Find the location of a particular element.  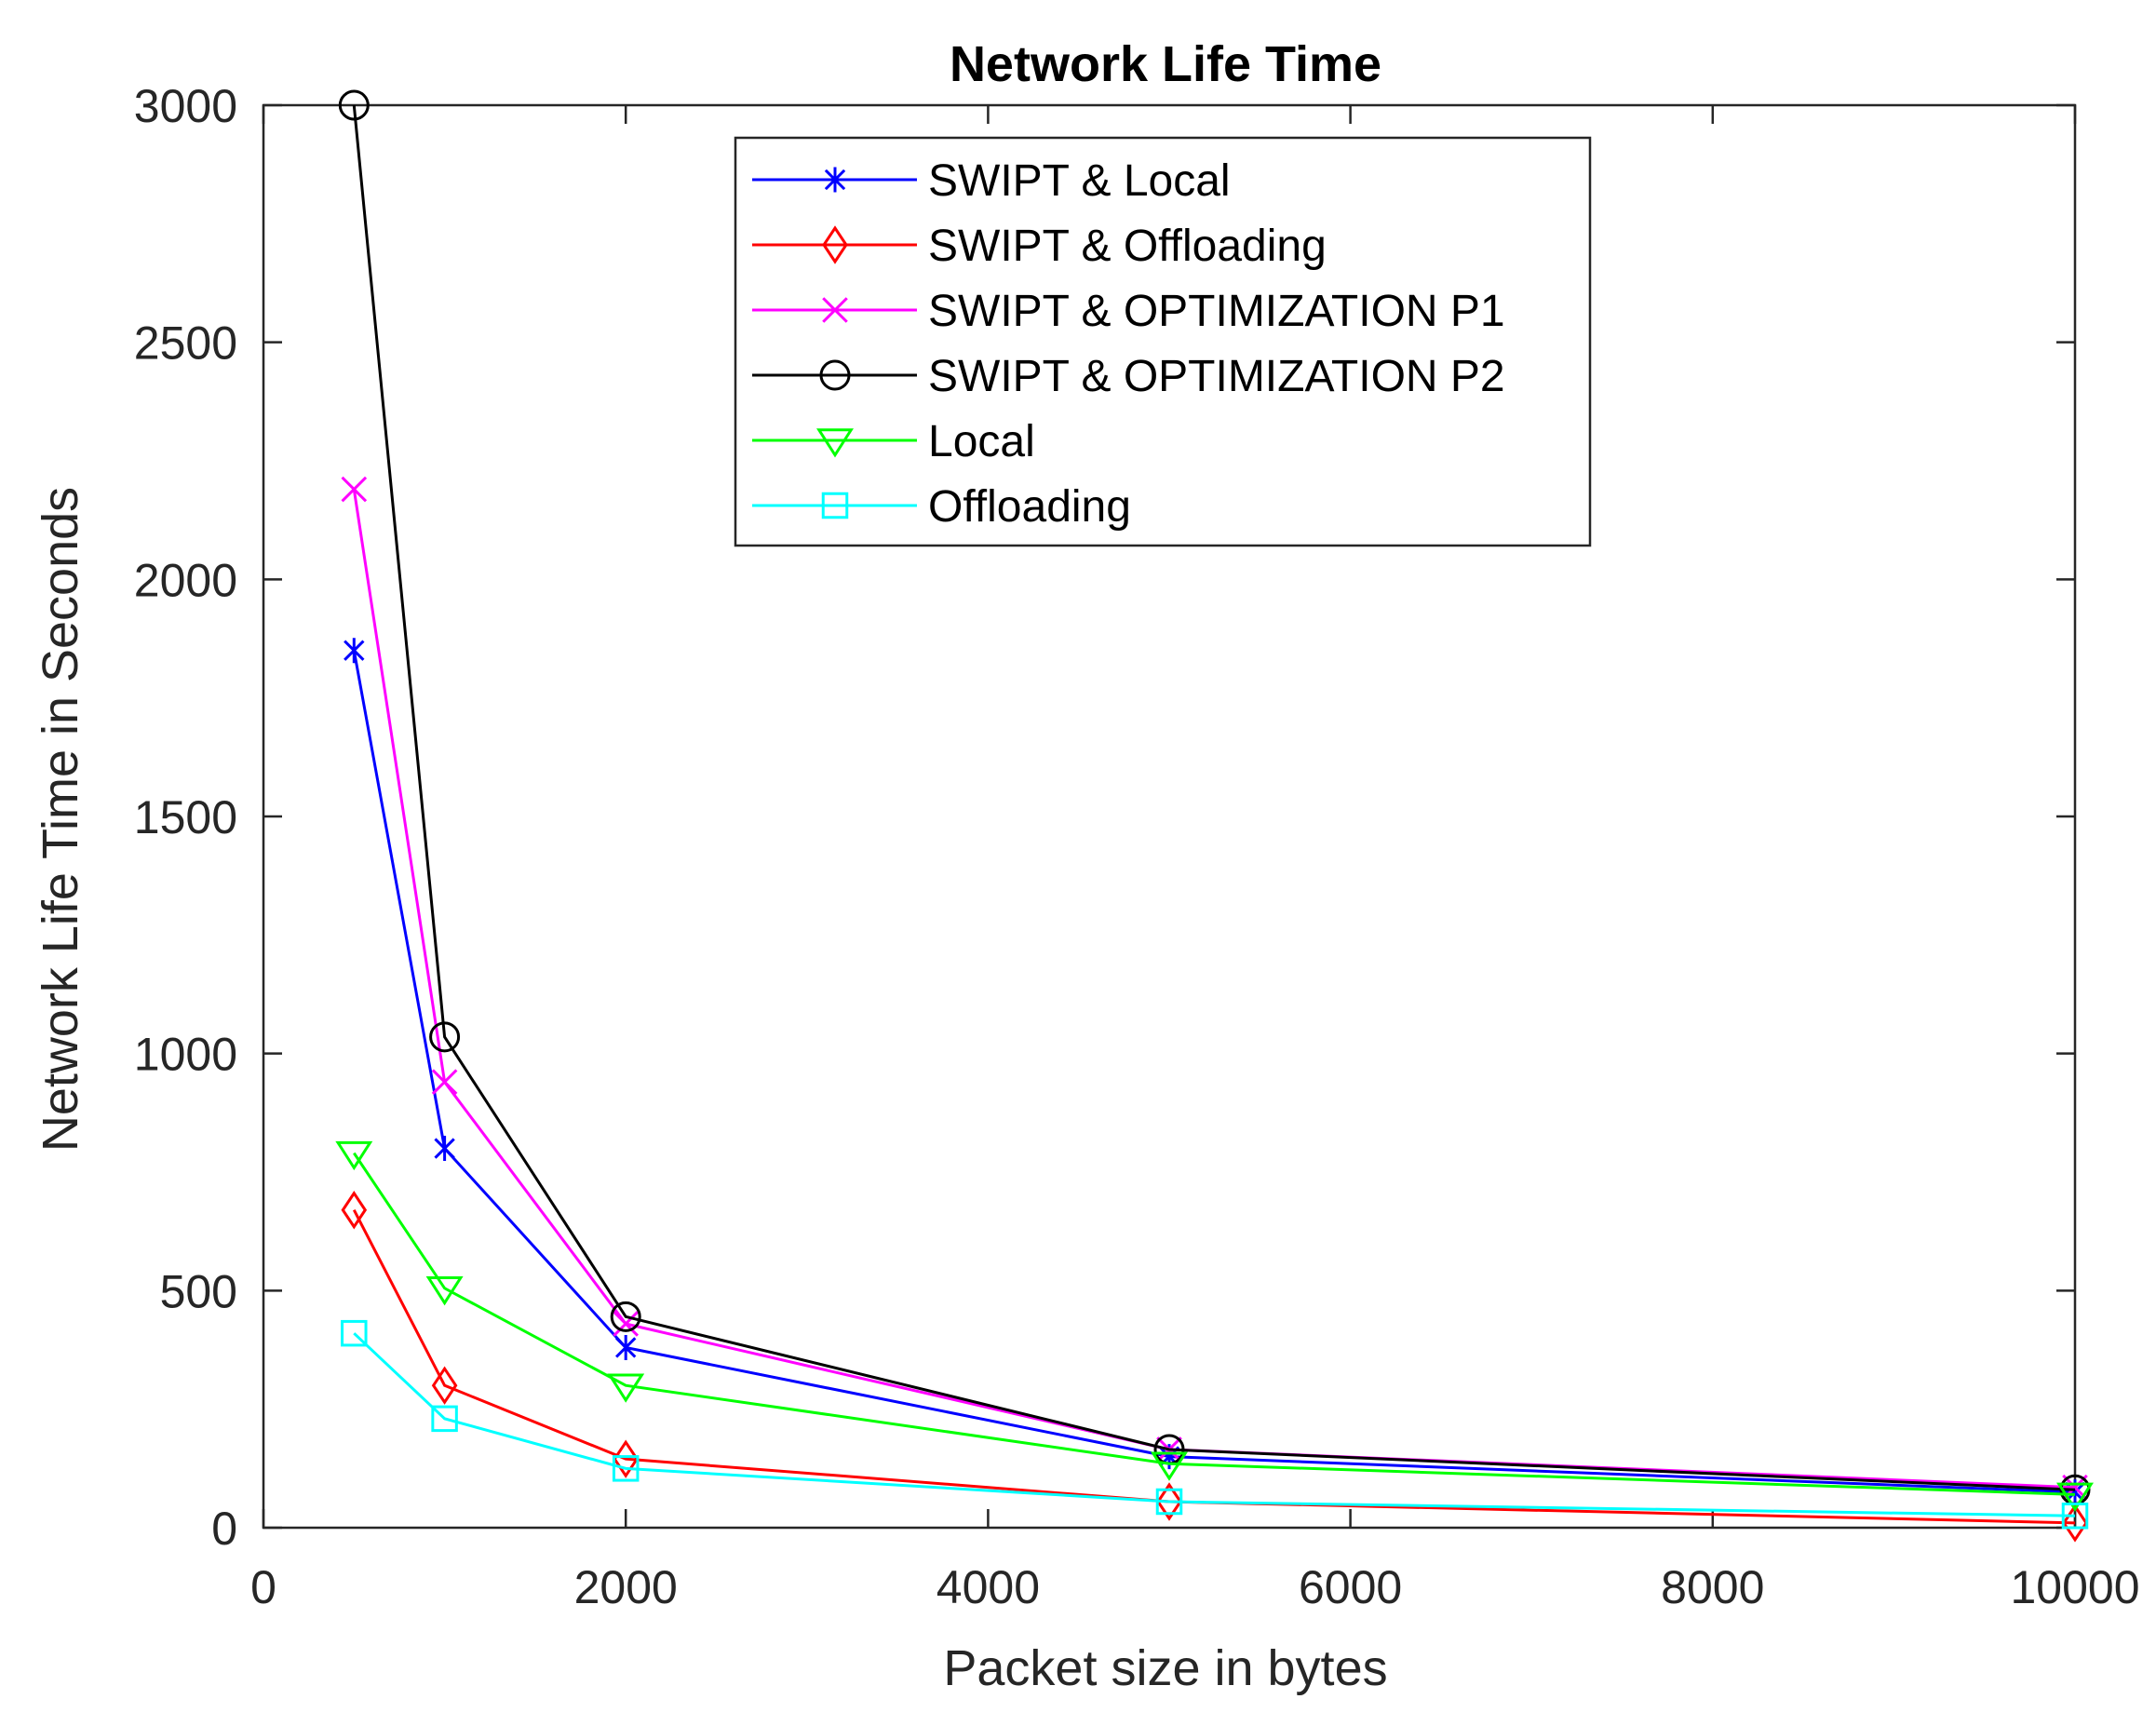

legend-item: SWIPT & Offloading is located at coordinates (1039, 246).